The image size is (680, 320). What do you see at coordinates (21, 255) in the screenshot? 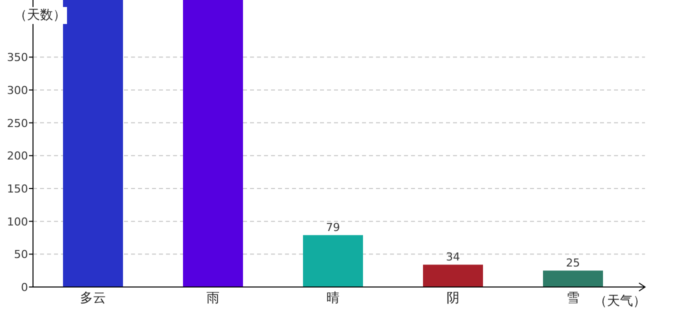
I see `y-tick-label: 50` at bounding box center [21, 255].